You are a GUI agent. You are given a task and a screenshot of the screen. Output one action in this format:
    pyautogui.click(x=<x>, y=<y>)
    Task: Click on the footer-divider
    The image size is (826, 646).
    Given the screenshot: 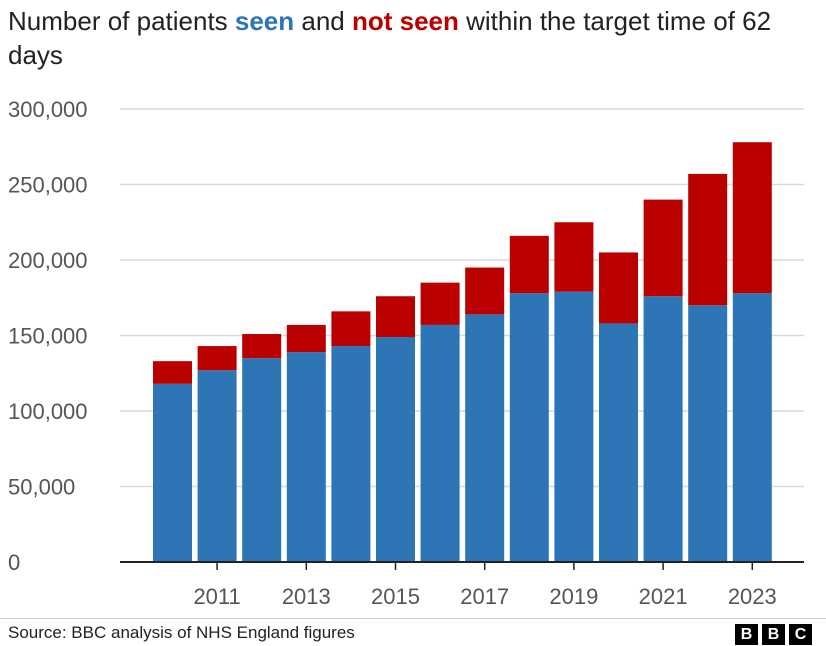 What is the action you would take?
    pyautogui.click(x=413, y=618)
    